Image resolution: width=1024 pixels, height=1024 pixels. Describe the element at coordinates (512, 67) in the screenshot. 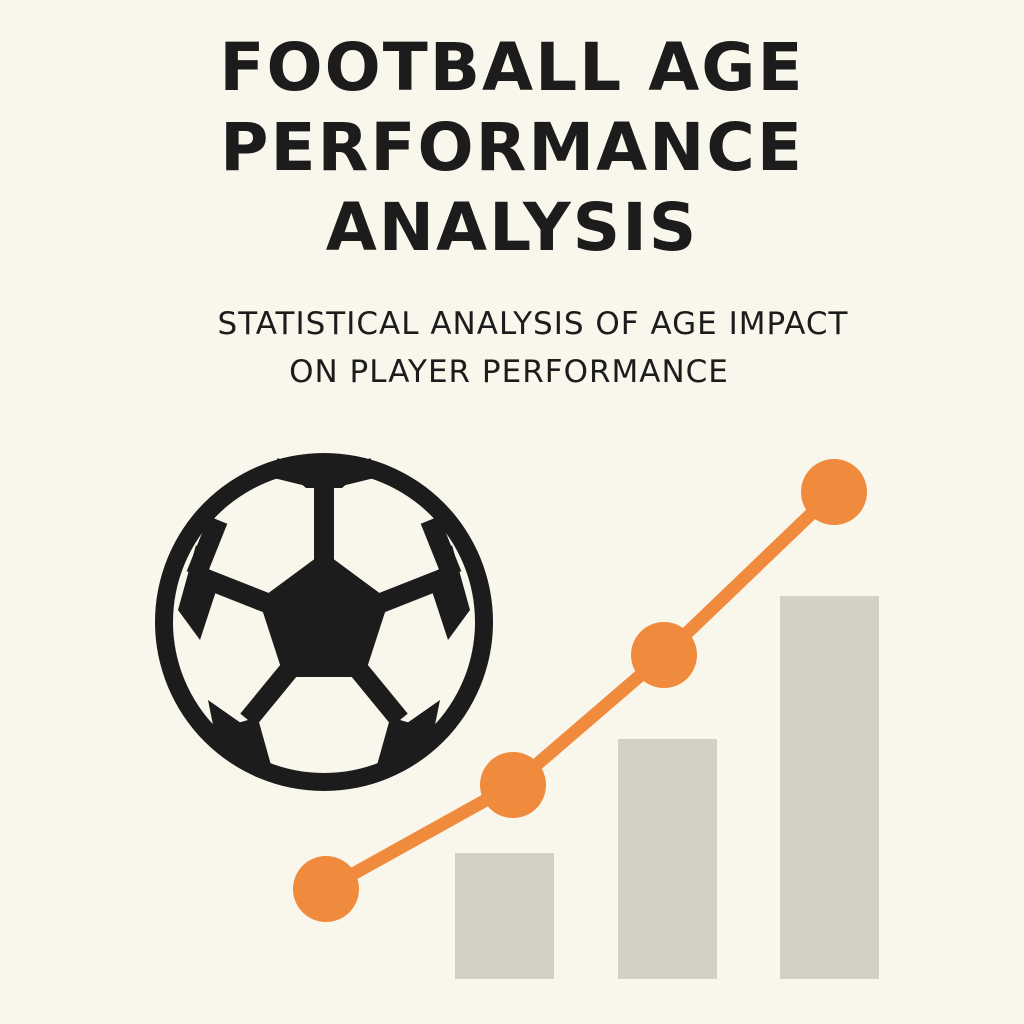

I see `title-line-1: FOOTBALL AGE` at that location.